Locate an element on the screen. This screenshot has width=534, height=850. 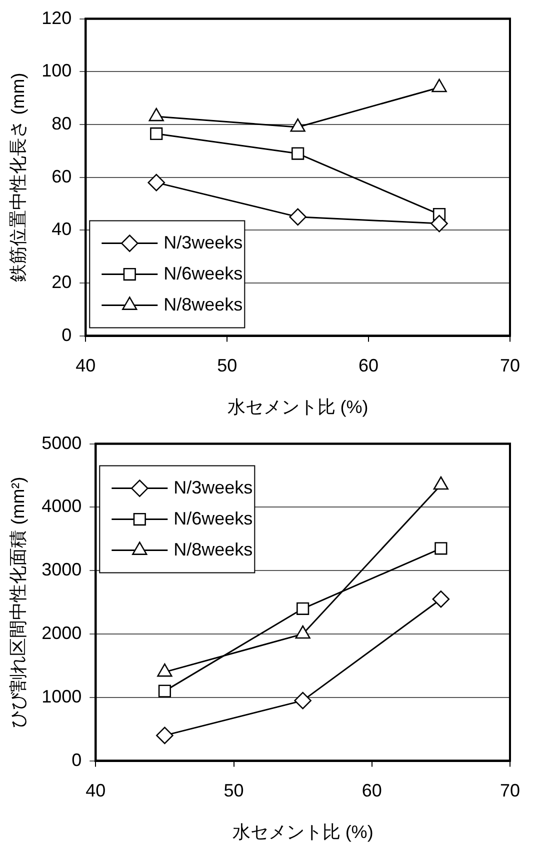
y-tick-label: 100 is located at coordinates (57, 70).